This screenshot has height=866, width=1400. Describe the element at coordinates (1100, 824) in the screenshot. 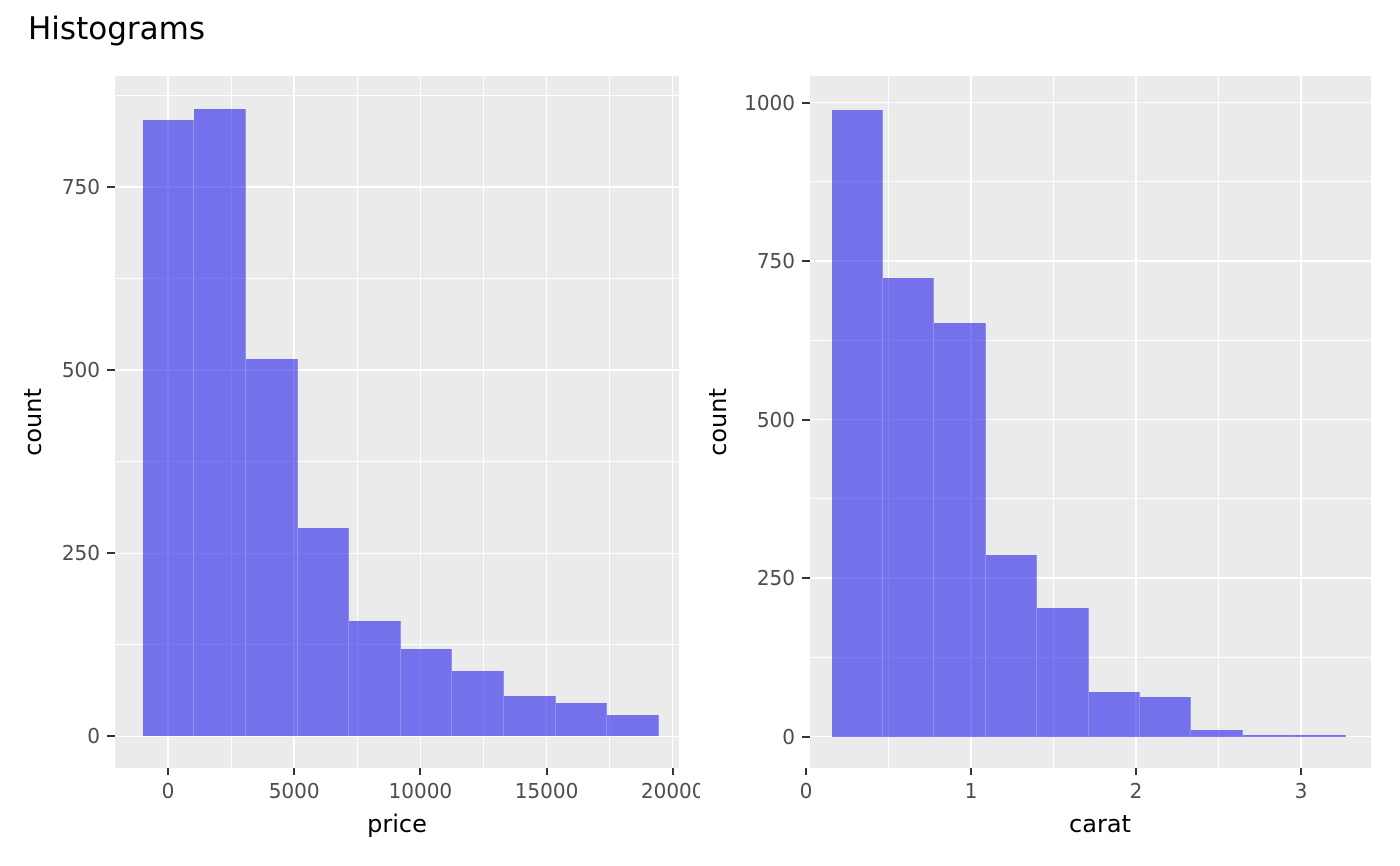

I see `x-axis-title: carat` at that location.